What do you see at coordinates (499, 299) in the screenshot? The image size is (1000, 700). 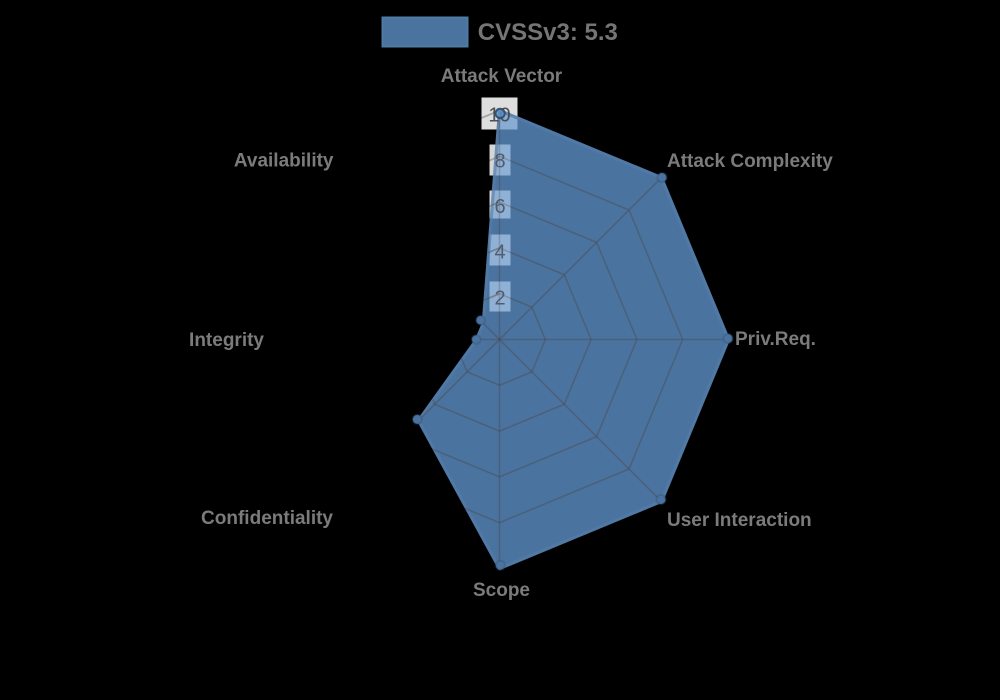 I see `svg-text: 2` at bounding box center [499, 299].